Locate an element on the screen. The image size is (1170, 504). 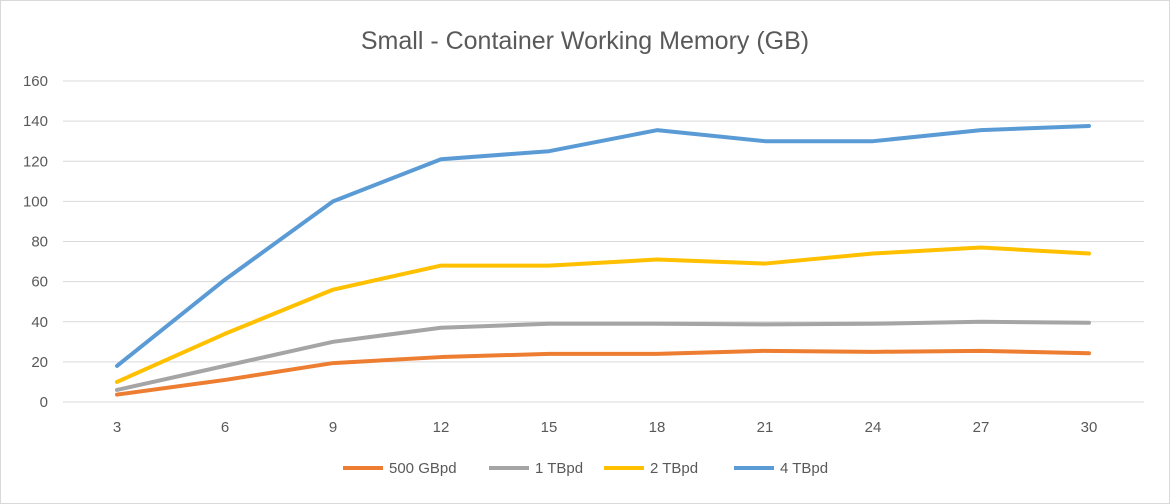
y-tick-label: 20 is located at coordinates (39, 362).